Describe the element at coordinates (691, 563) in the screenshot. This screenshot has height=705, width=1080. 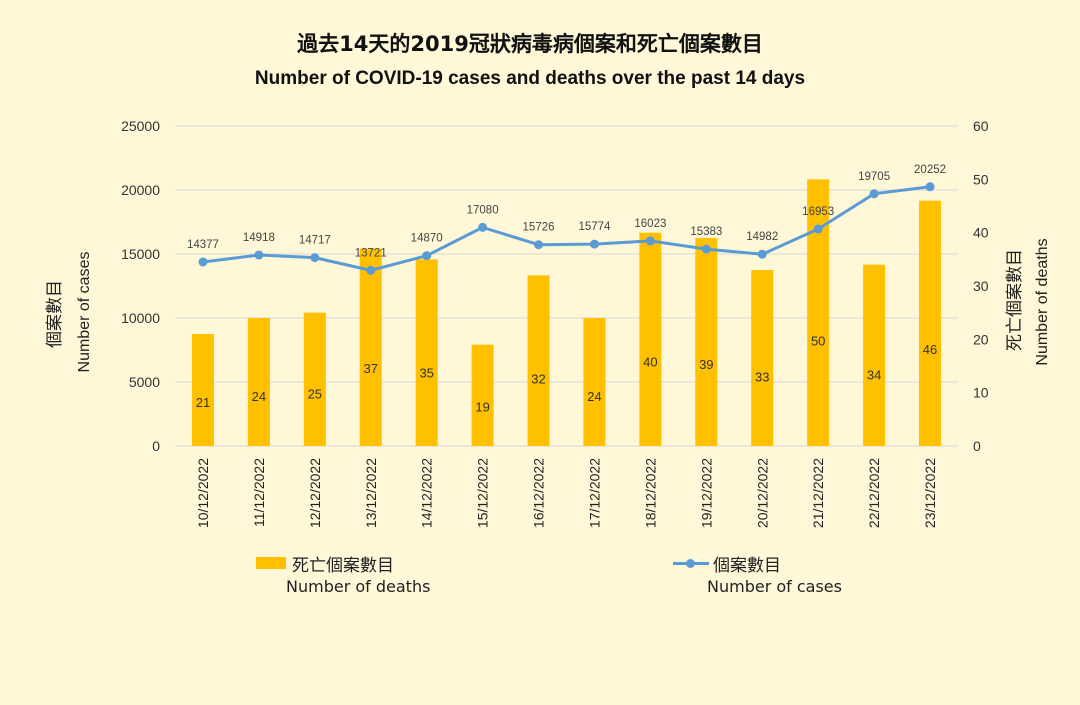
I see `legend-line-swatch` at that location.